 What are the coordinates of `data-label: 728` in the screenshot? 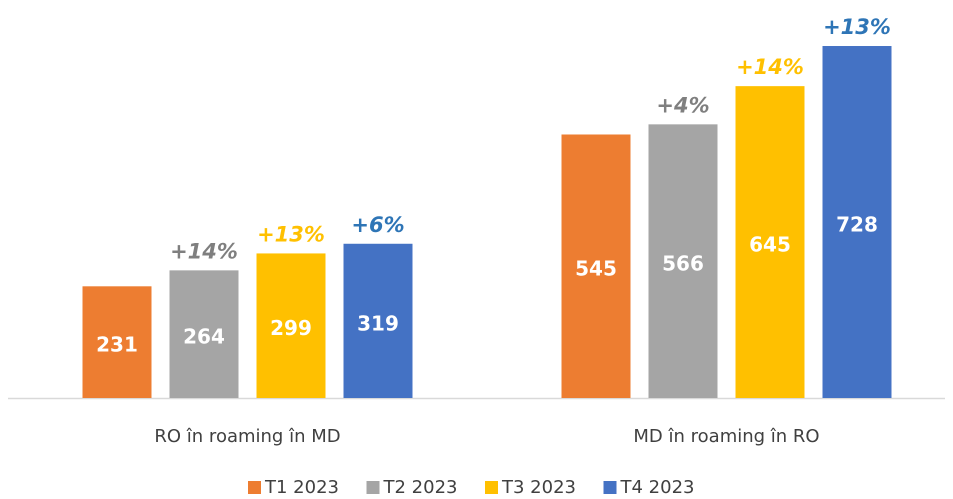 It's located at (857, 225).